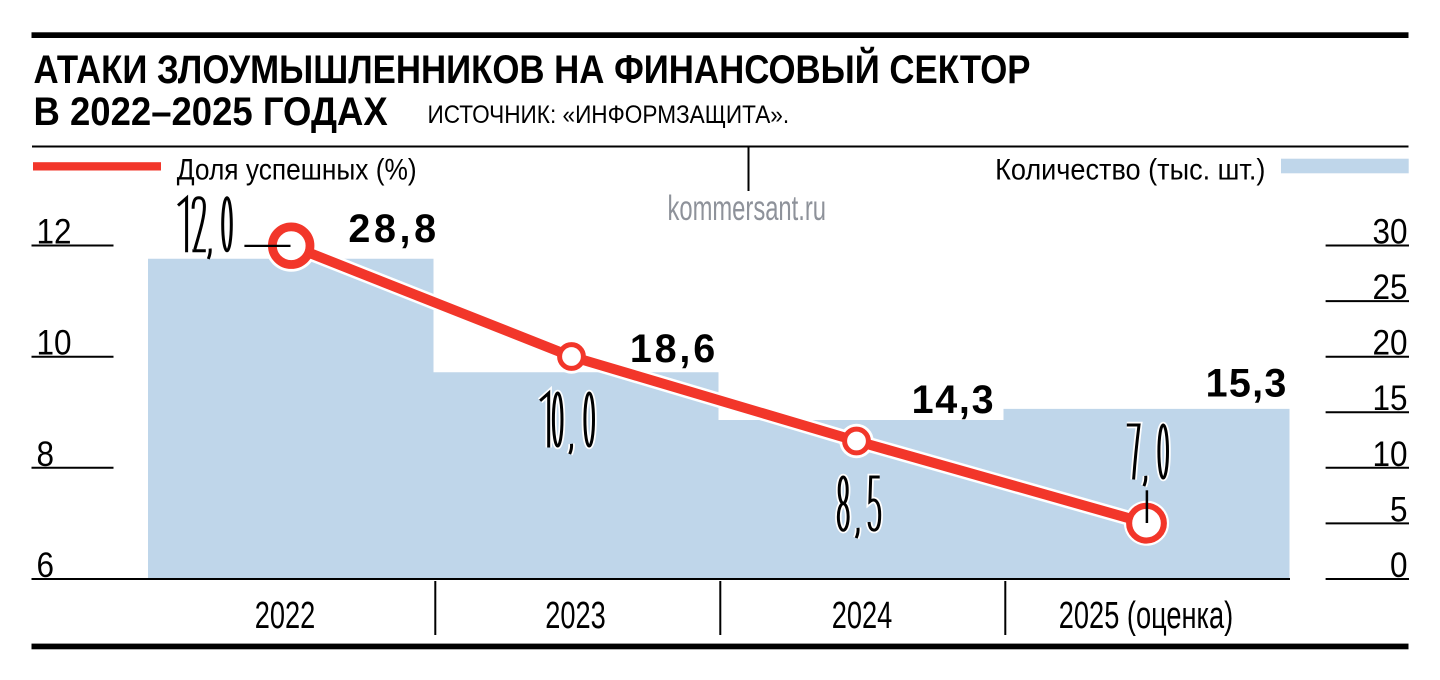  Describe the element at coordinates (674, 349) in the screenshot. I see `svg-text: 18,6` at that location.